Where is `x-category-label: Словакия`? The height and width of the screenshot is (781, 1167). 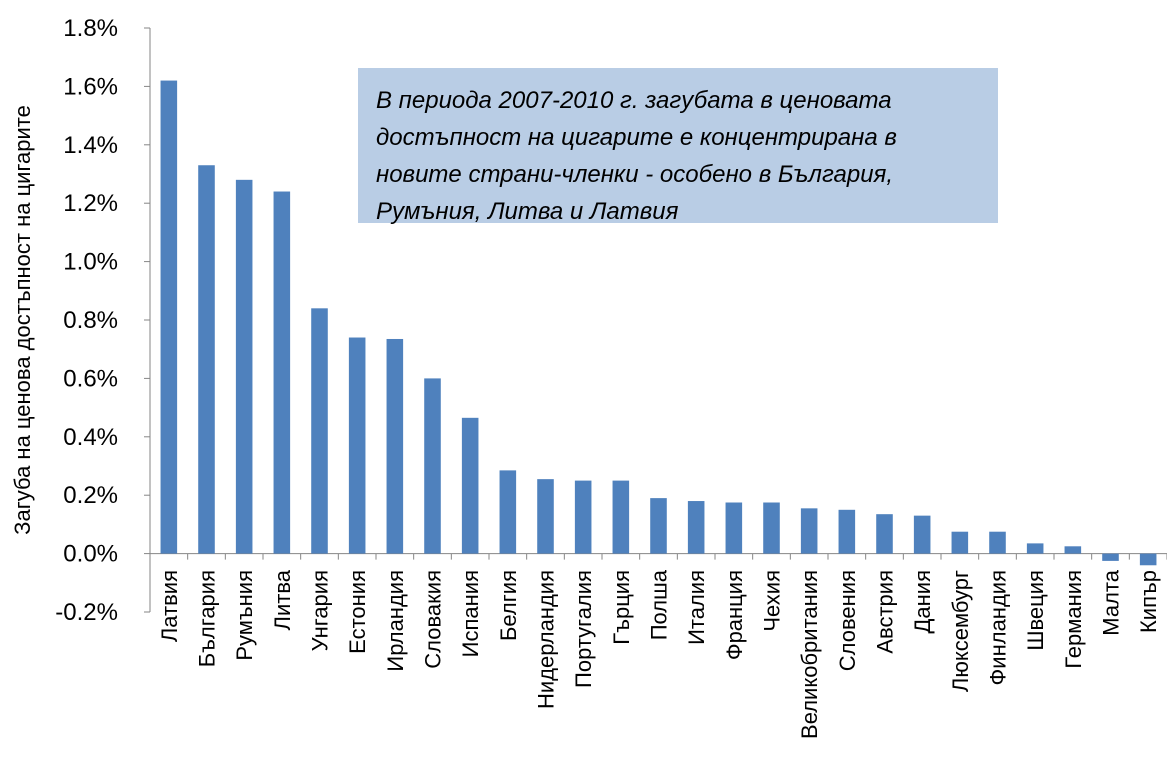
x-category-label: Словакия is located at coordinates (433, 619).